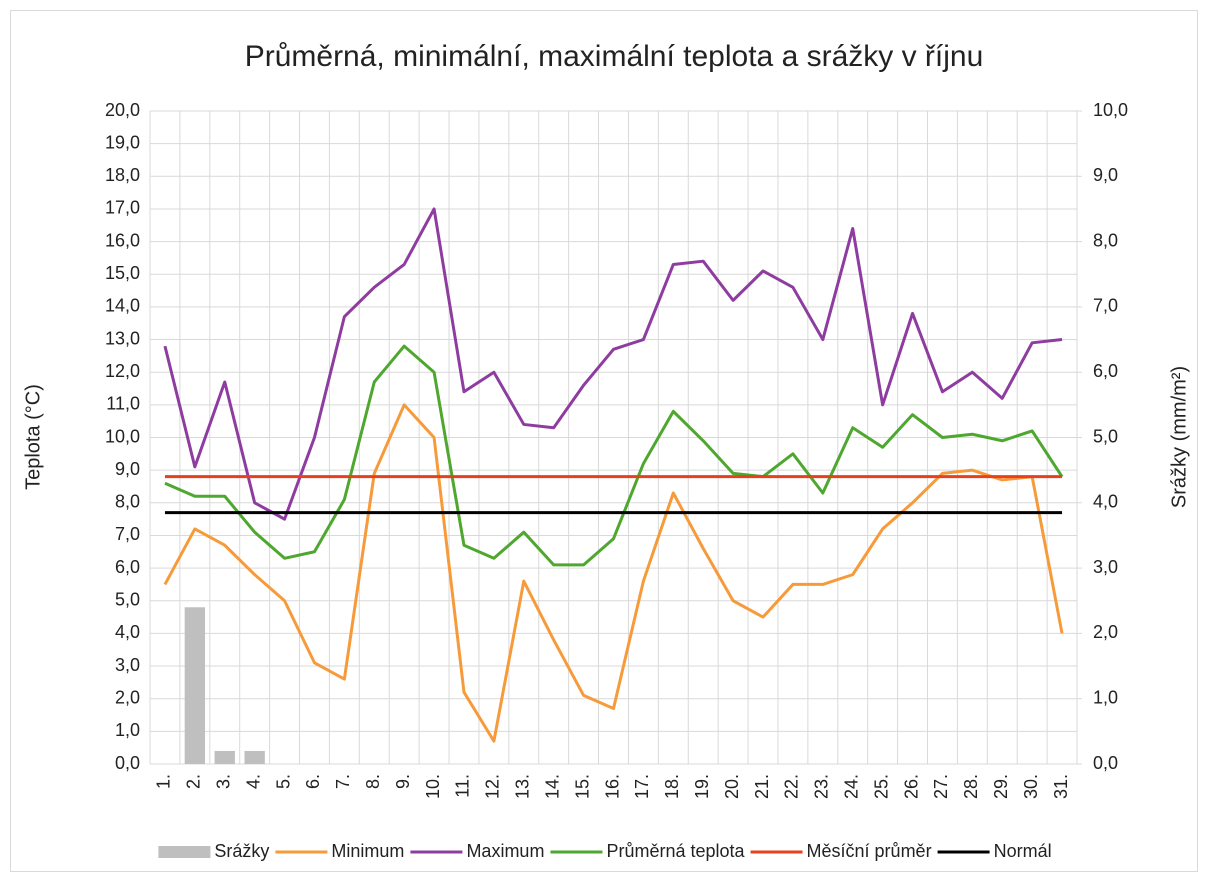  What do you see at coordinates (122, 306) in the screenshot?
I see `y-tick-label: 14,0` at bounding box center [122, 306].